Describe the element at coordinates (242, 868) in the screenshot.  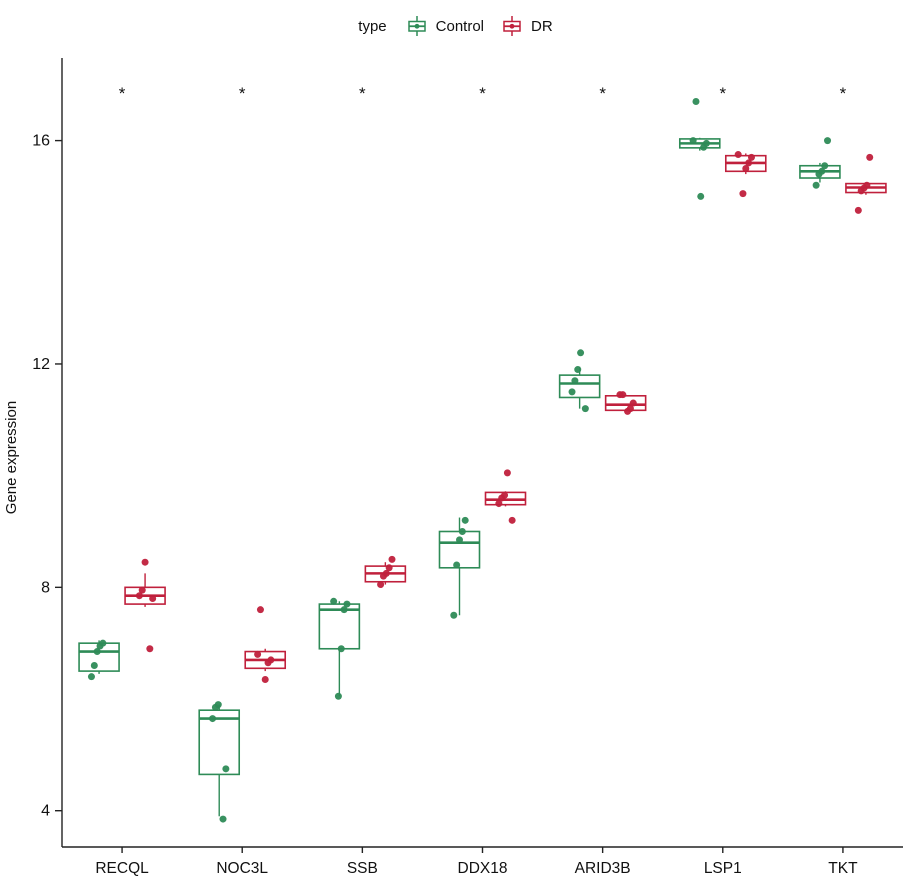
I see `svg-text: NOC3L` at that location.